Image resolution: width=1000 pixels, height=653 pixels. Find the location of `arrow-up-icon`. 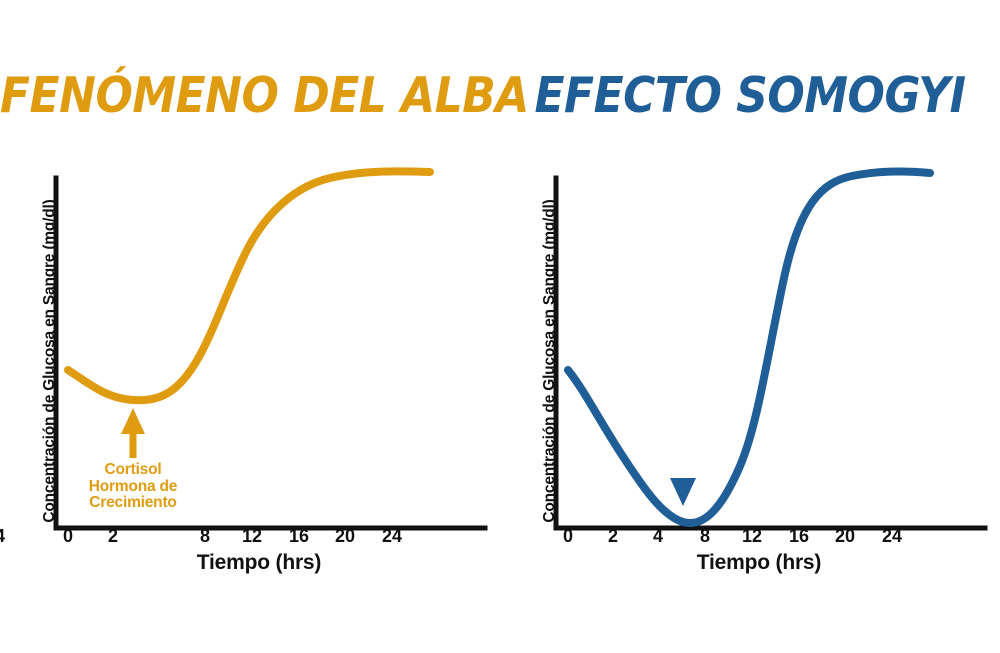

arrow-up-icon is located at coordinates (133, 433).